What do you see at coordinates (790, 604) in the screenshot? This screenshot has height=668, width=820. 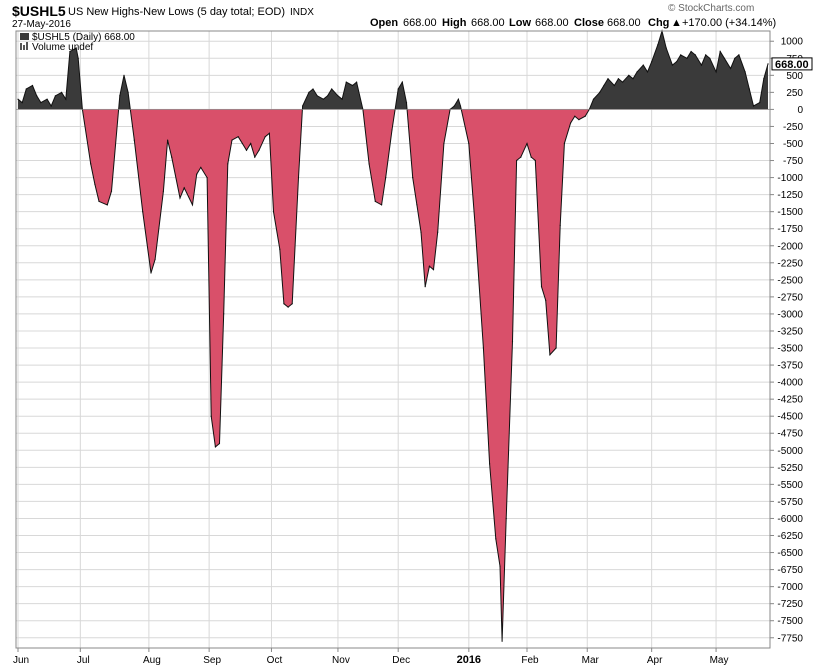 I see `y-tick-label: -7250` at bounding box center [790, 604].